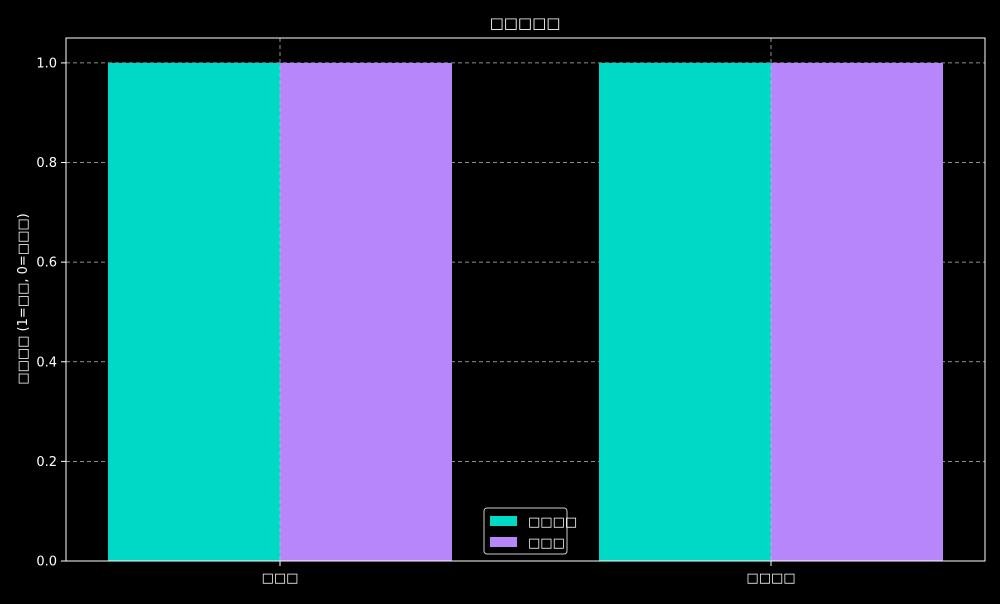  Describe the element at coordinates (46, 163) in the screenshot. I see `y-tick-label: 0.8` at that location.